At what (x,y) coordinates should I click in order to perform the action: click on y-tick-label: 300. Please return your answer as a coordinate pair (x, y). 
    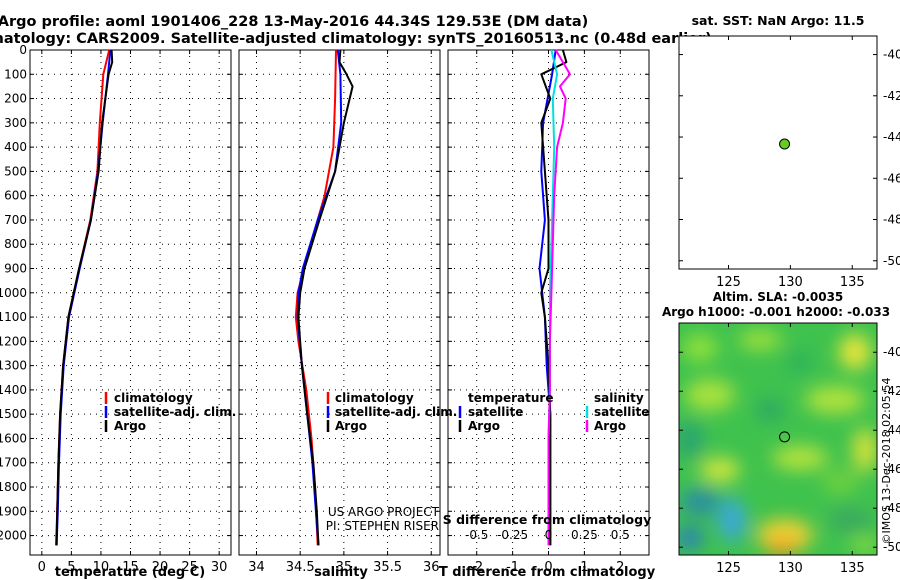
    Looking at the image, I should click on (15, 123).